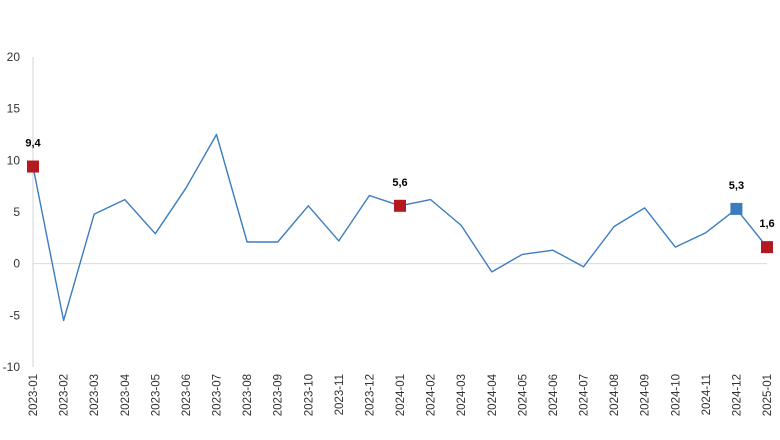  I want to click on x-tick-label: 2023-02, so click(65, 395).